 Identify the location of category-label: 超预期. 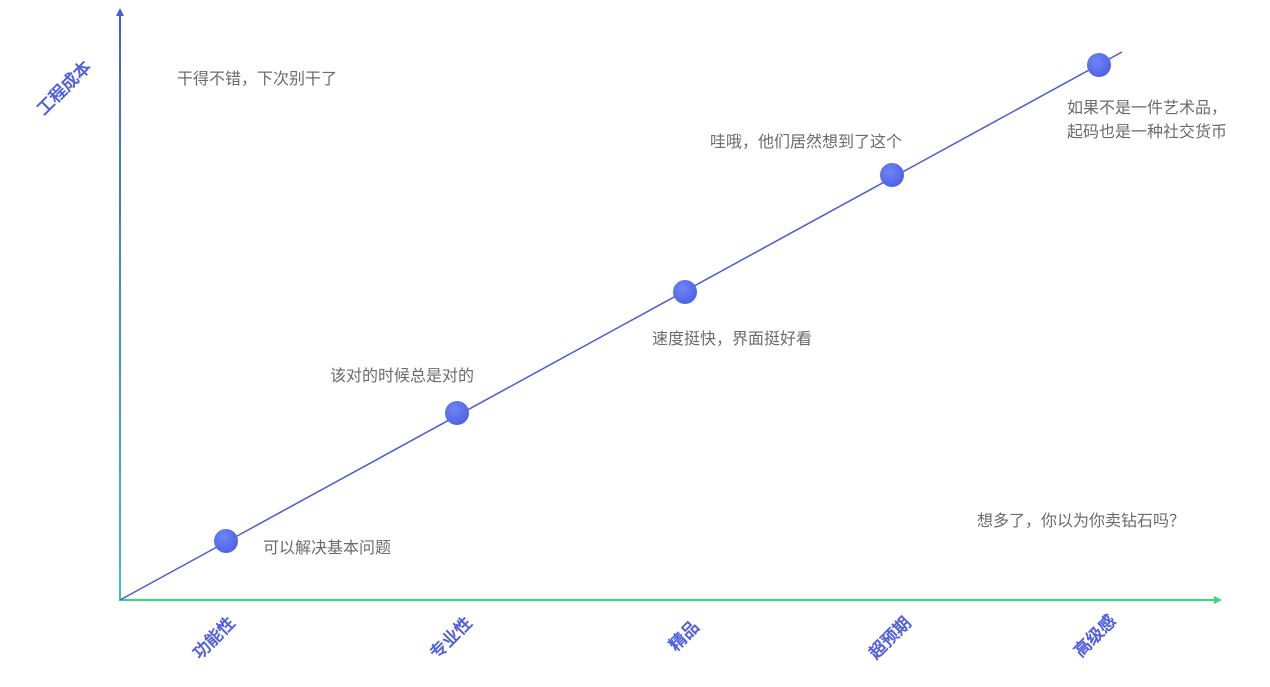
(890, 638).